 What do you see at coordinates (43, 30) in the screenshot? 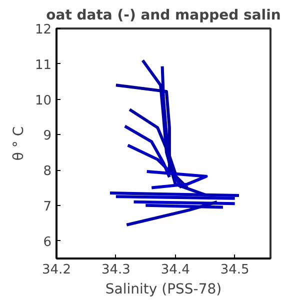
I see `y-tick-label: 12` at bounding box center [43, 30].